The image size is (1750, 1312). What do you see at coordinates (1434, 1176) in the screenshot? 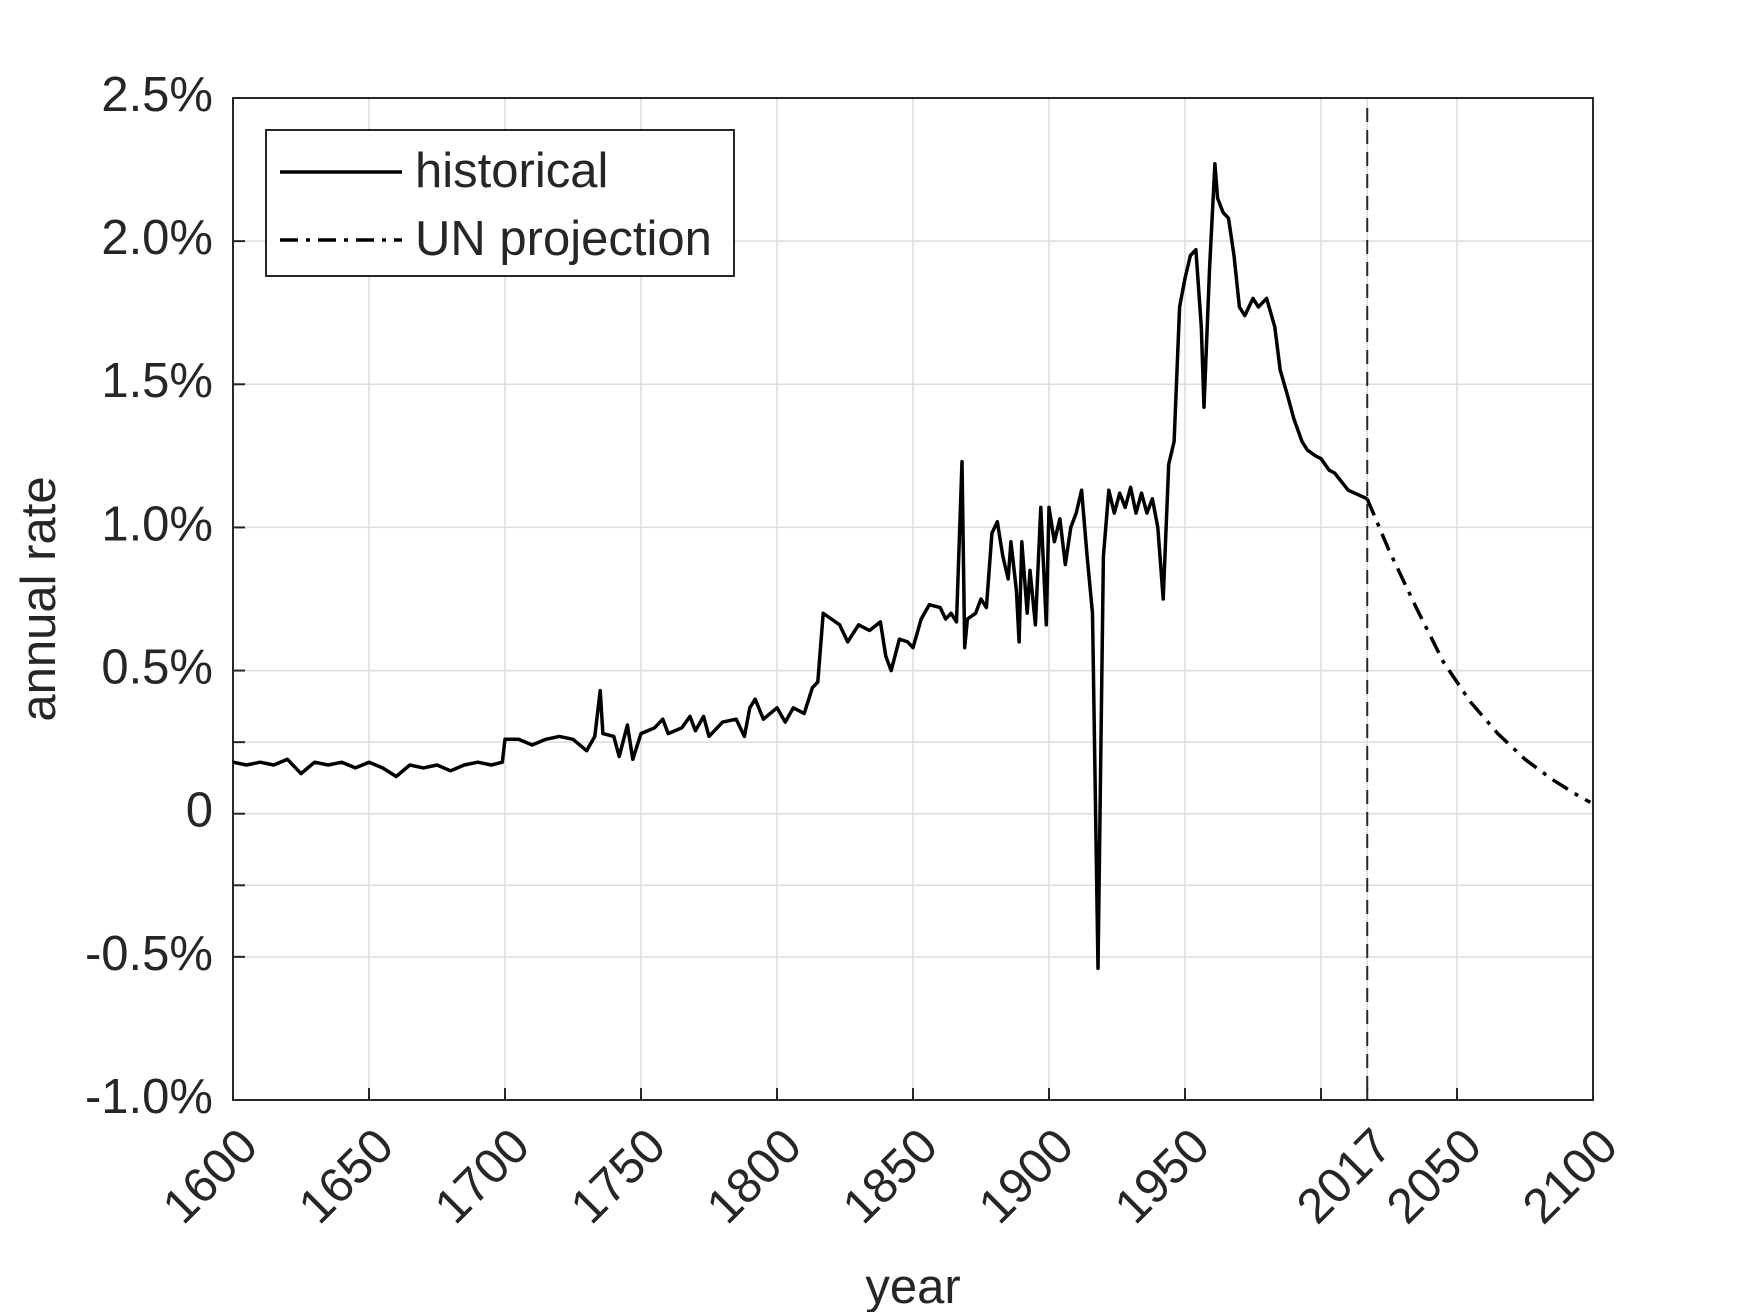
I see `x-tick-label: 2050` at bounding box center [1434, 1176].